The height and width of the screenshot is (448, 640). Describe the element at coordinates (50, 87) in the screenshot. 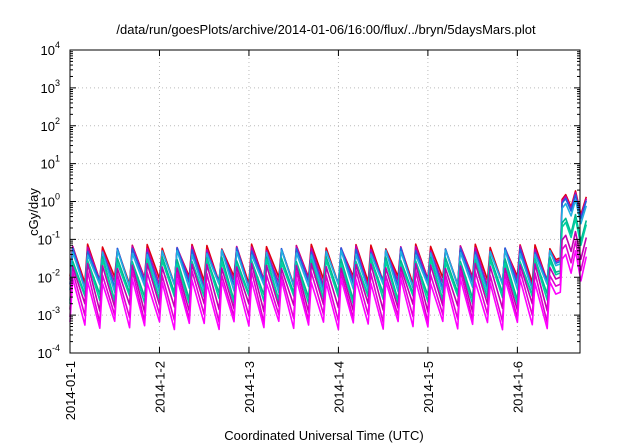

I see `y-tick-label: 10³` at that location.